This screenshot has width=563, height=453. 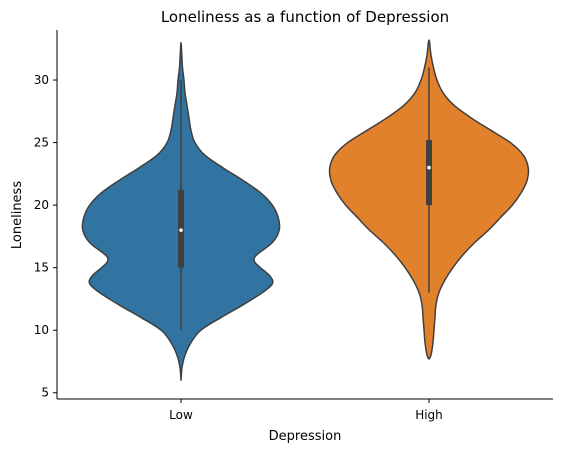 I want to click on y-tick-label-20: 20, so click(x=41, y=205).